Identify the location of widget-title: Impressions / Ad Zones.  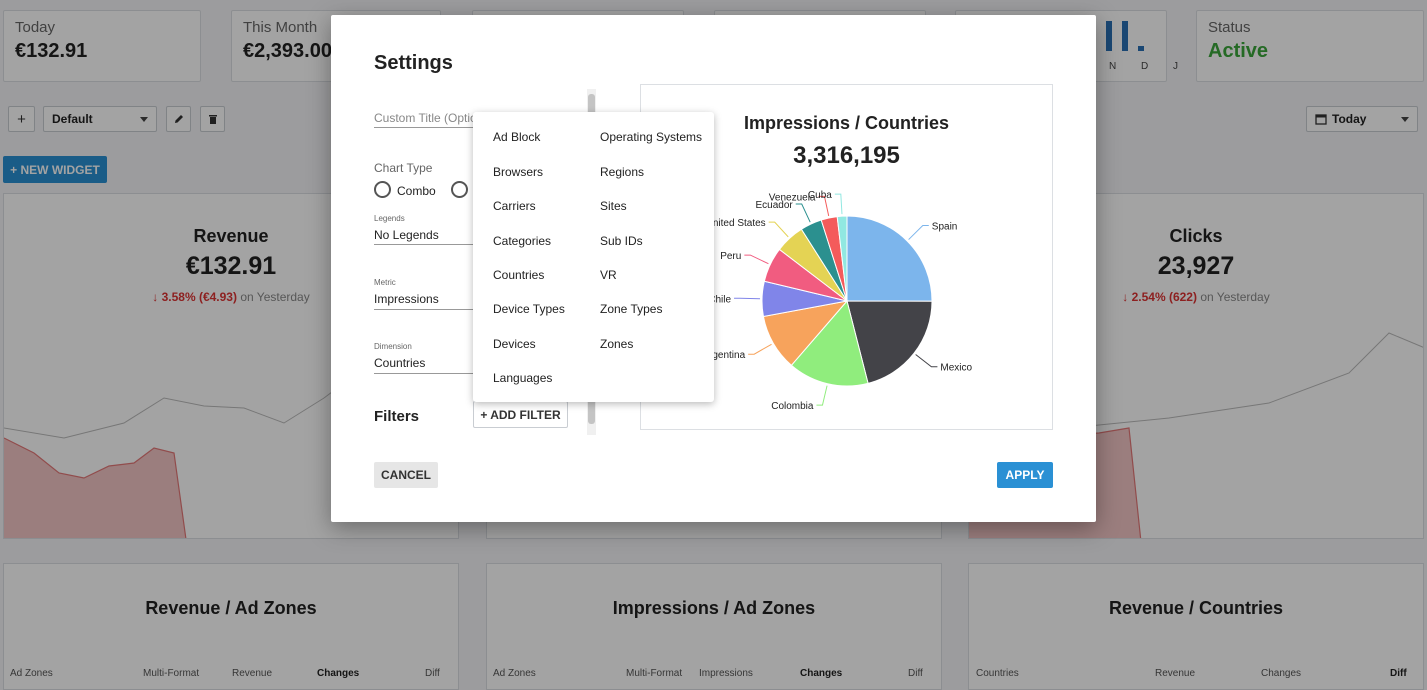
(714, 608).